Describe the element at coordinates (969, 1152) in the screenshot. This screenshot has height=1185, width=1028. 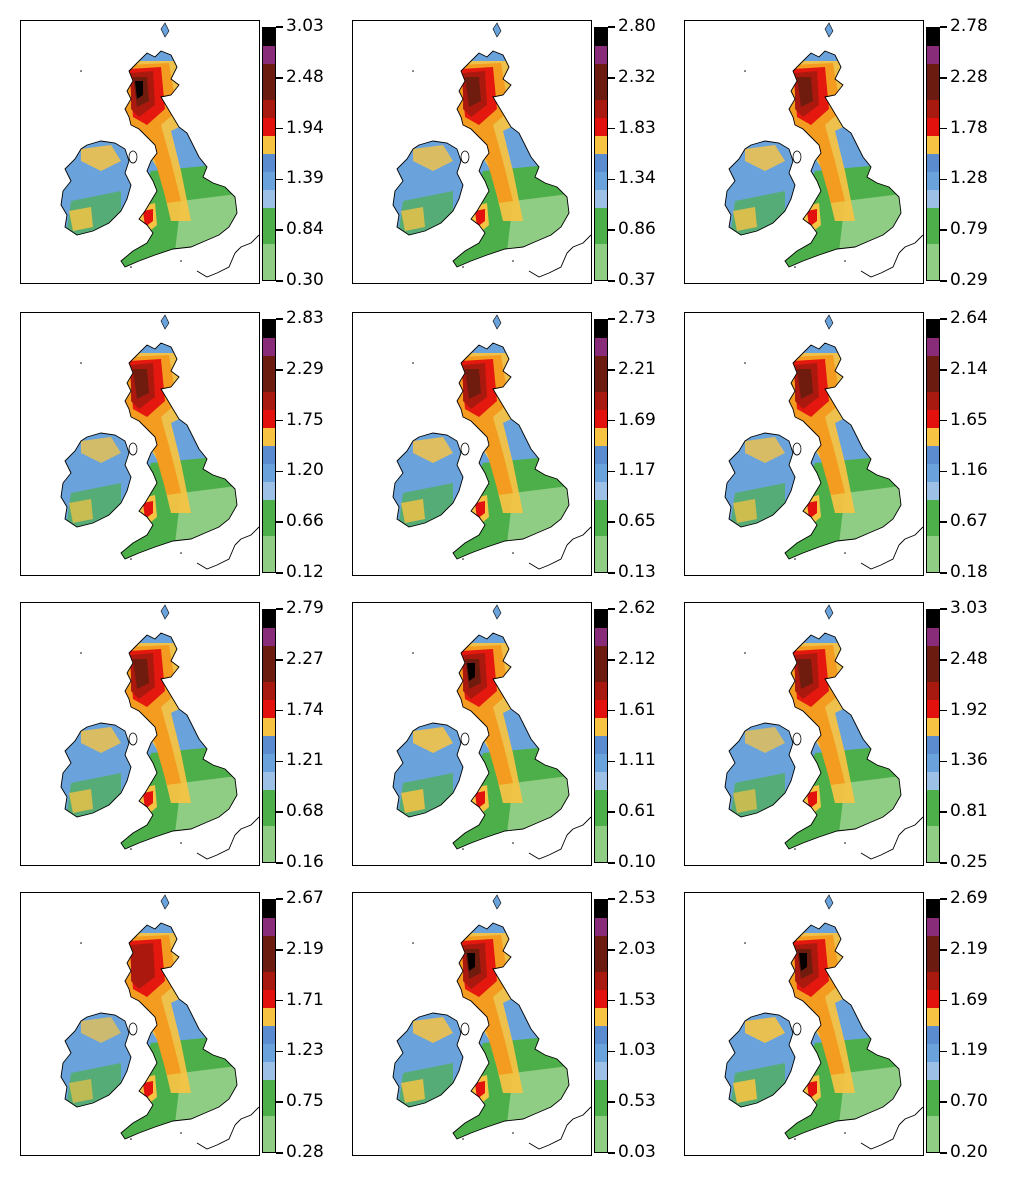
I see `colorbar-tick-label: 0.20` at that location.